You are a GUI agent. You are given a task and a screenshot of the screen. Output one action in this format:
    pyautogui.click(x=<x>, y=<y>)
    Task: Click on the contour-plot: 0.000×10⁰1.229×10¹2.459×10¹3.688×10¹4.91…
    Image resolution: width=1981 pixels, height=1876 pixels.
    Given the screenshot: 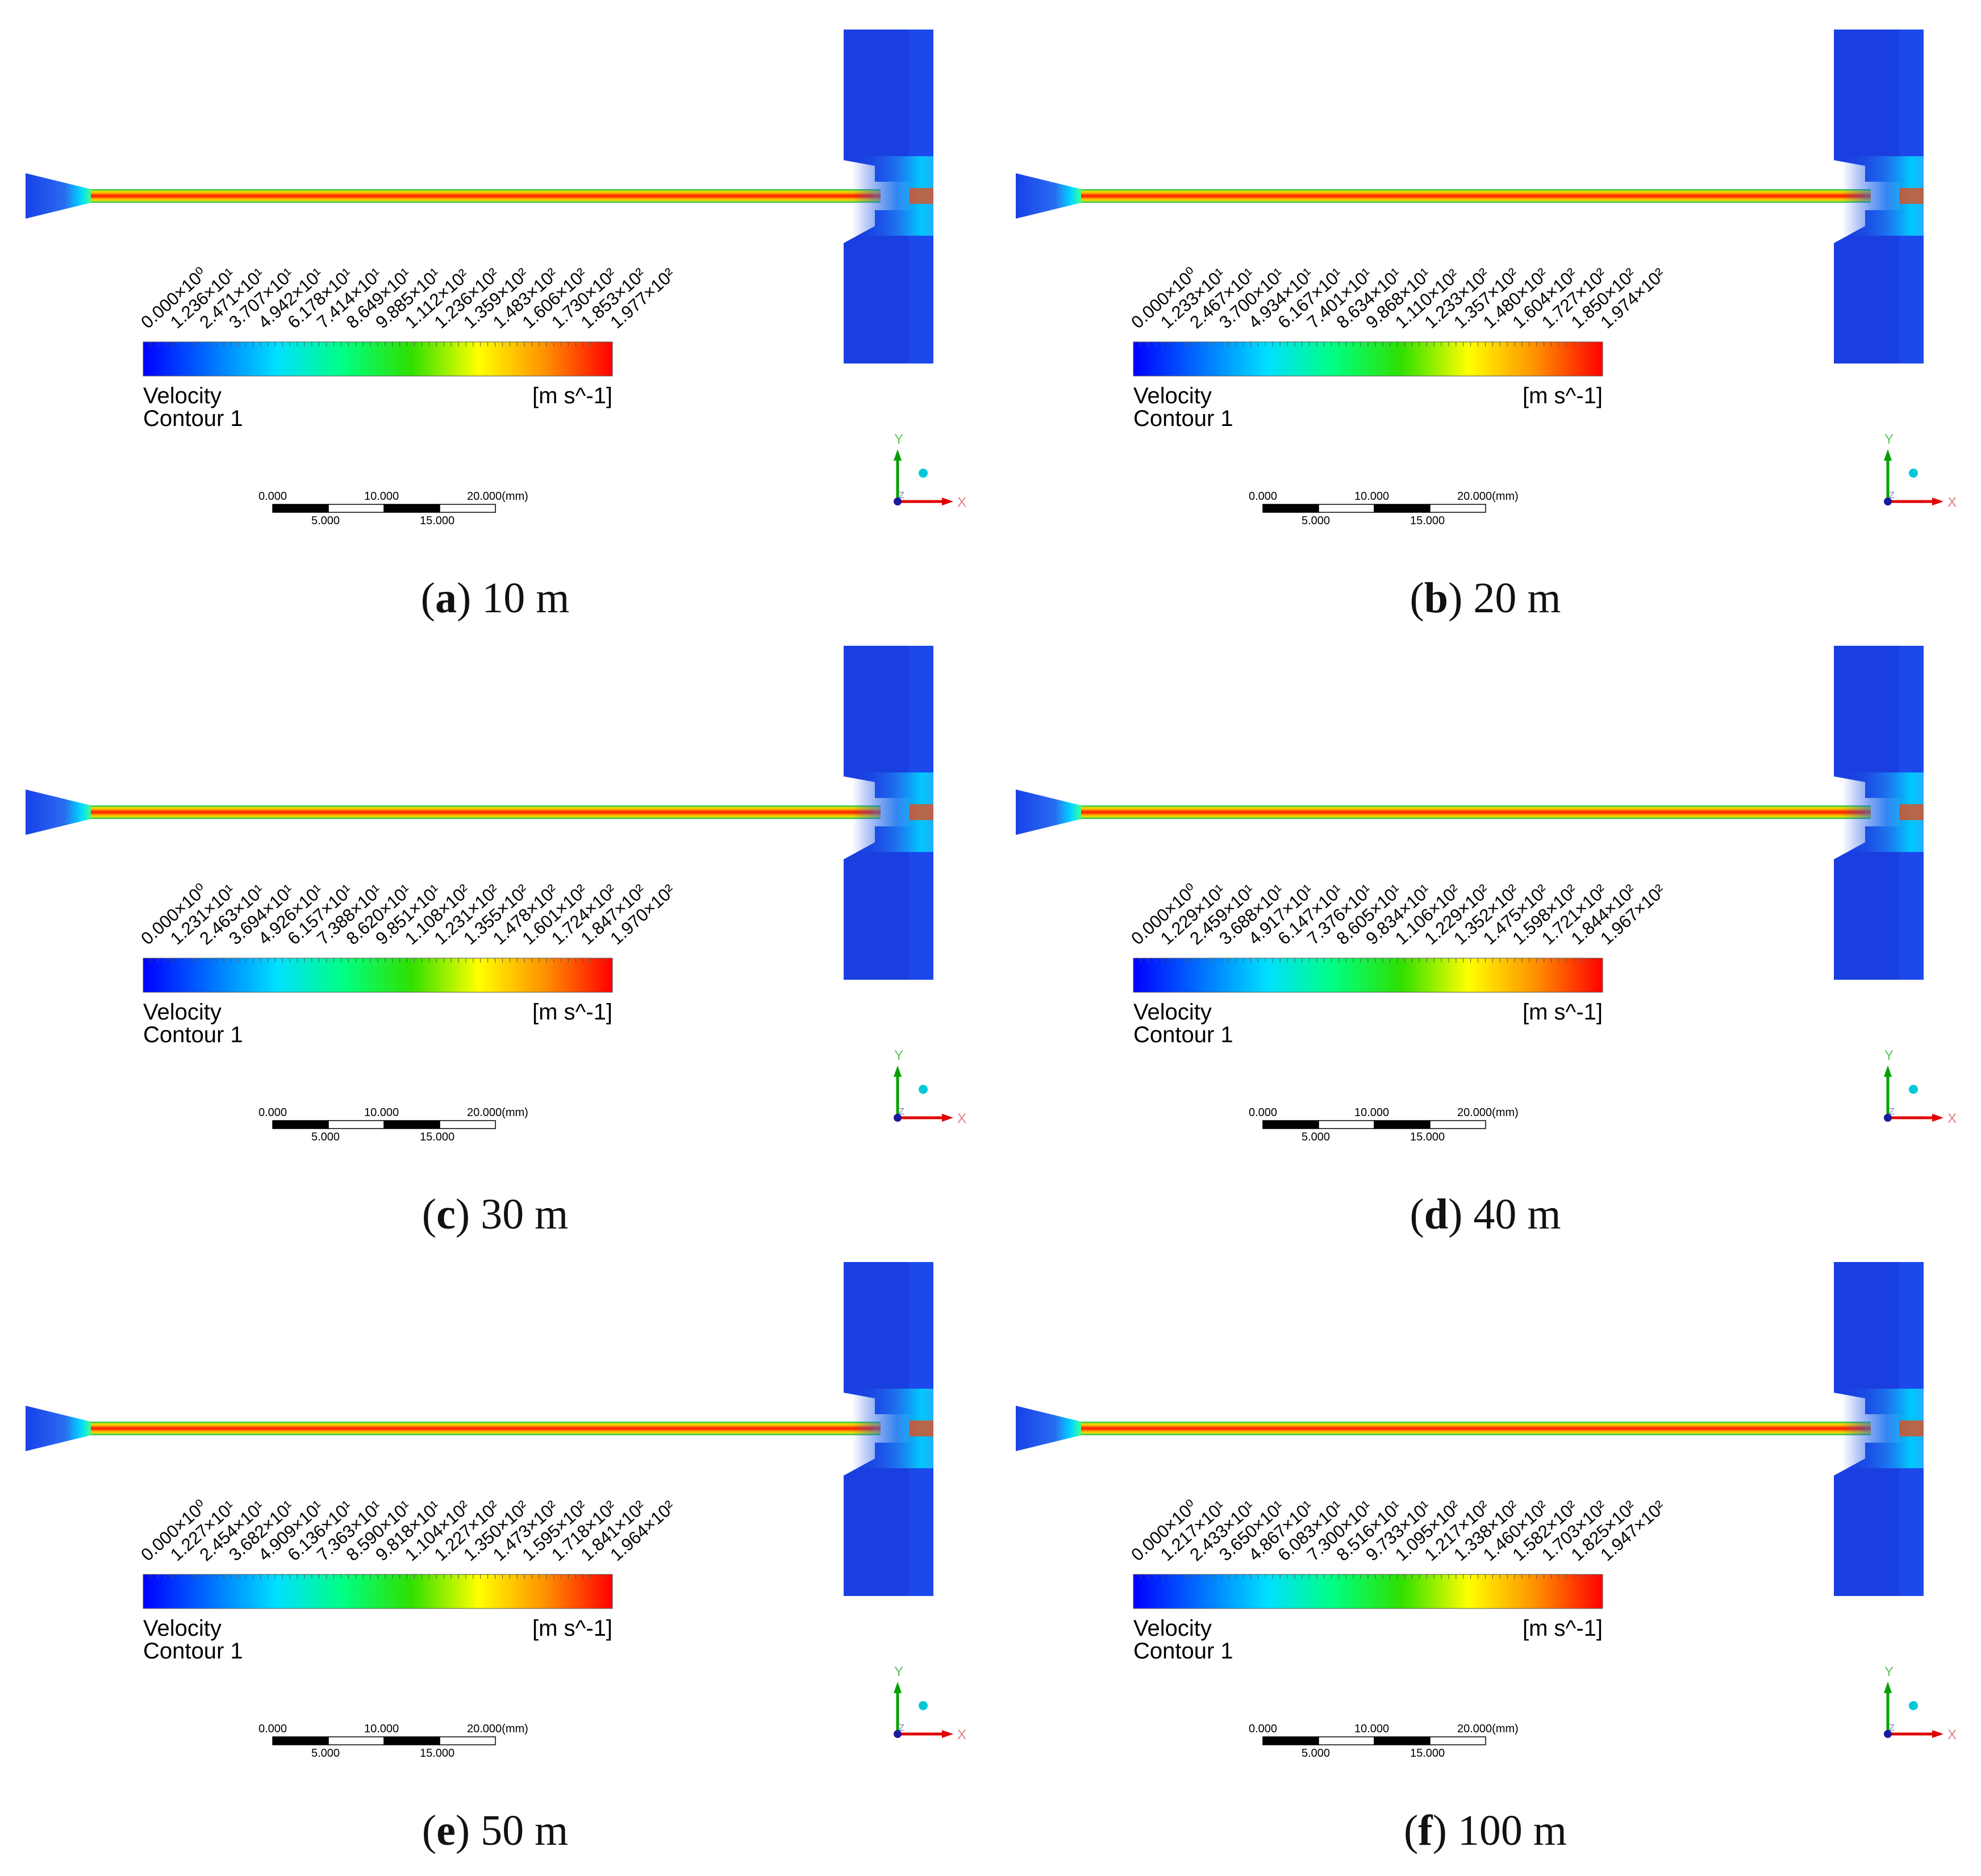 What is the action you would take?
    pyautogui.click(x=1486, y=894)
    